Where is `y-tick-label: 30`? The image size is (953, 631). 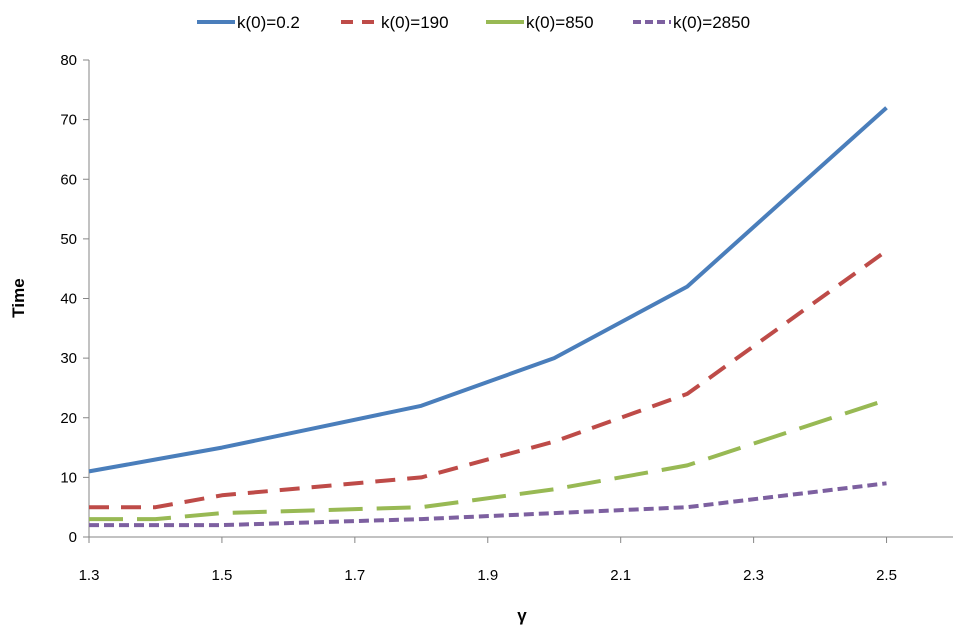 y-tick-label: 30 is located at coordinates (68, 358).